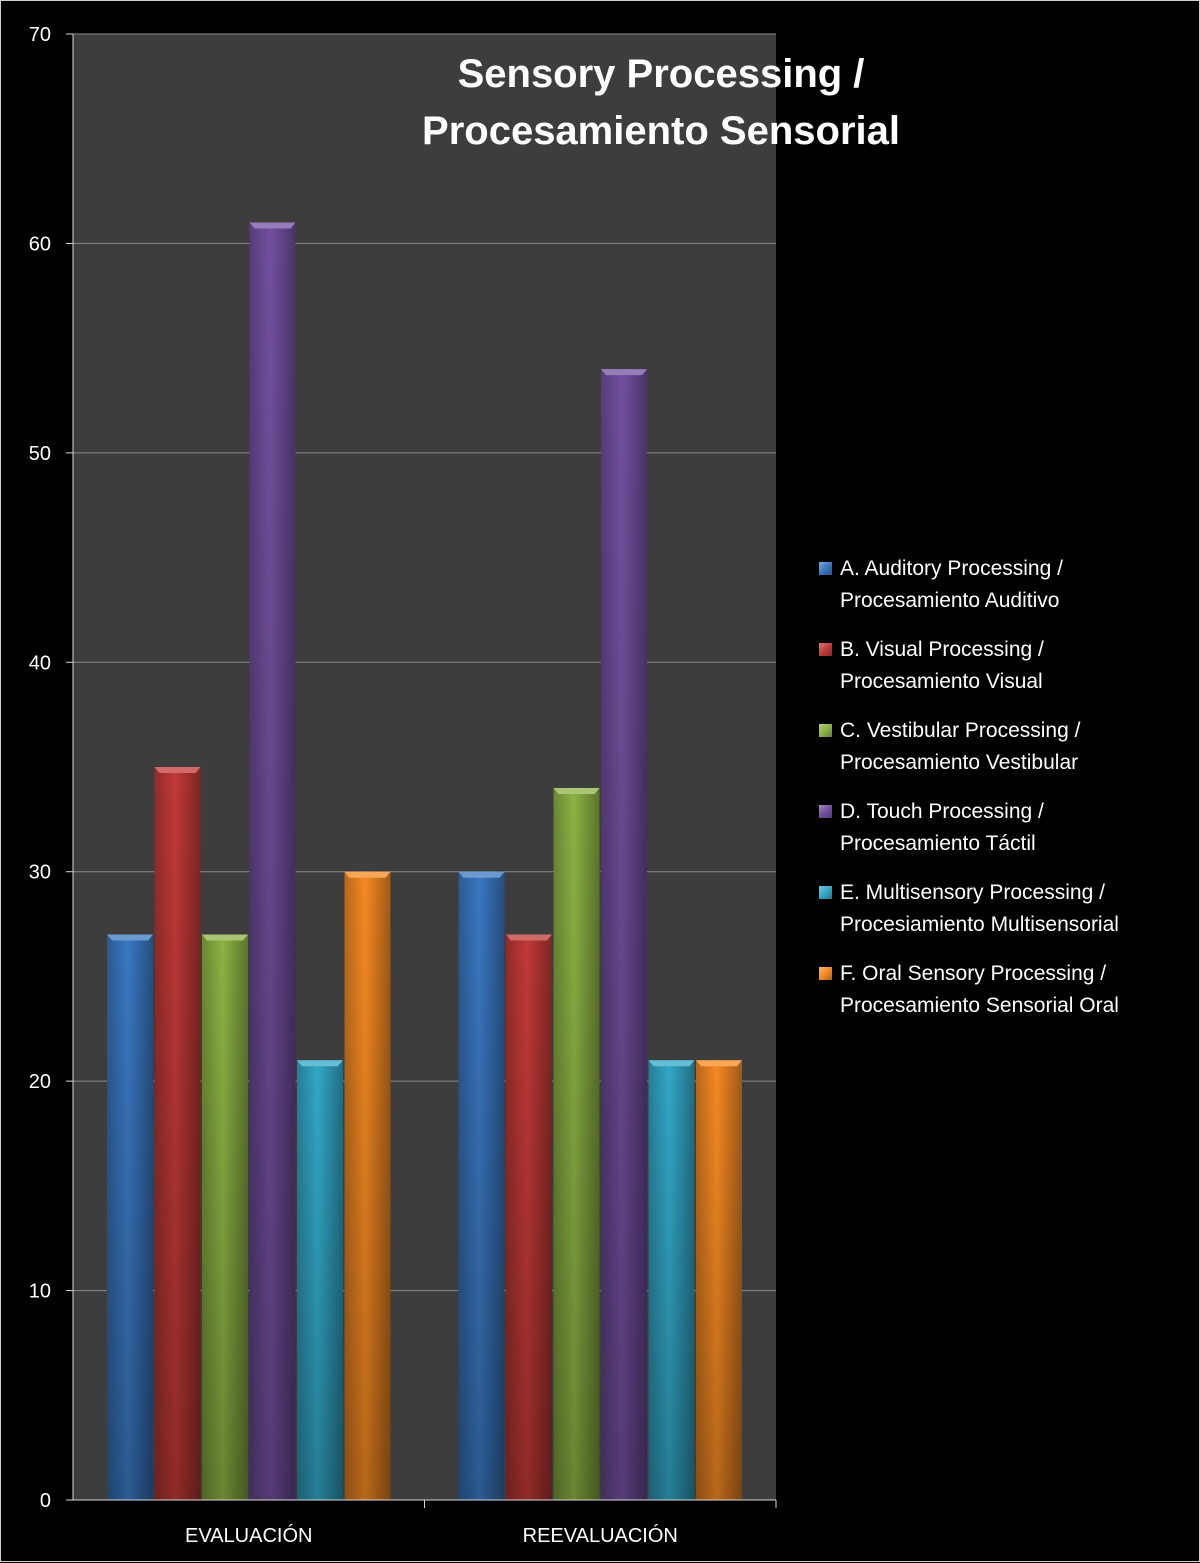 This screenshot has width=1200, height=1563. I want to click on y-tick-label: 20, so click(40, 1082).